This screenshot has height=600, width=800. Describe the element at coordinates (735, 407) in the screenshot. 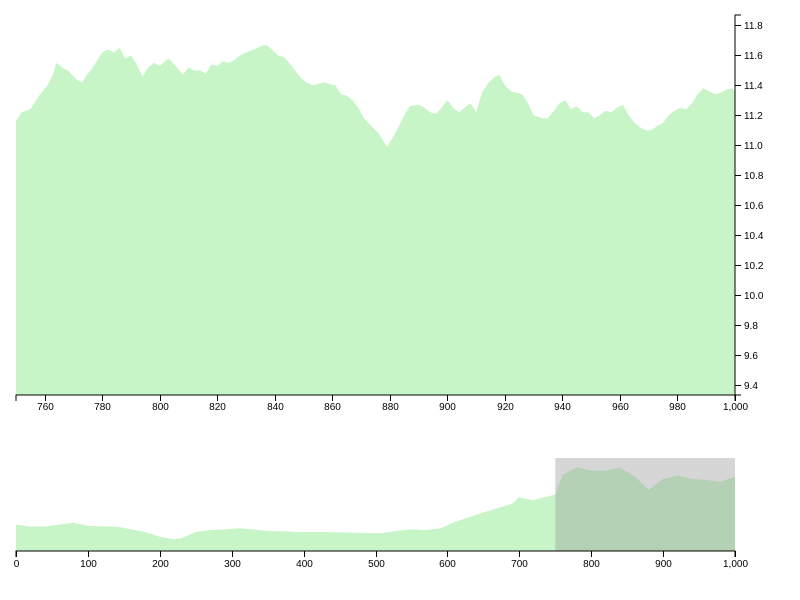

I see `focus-x-tick-label: 1,000` at that location.